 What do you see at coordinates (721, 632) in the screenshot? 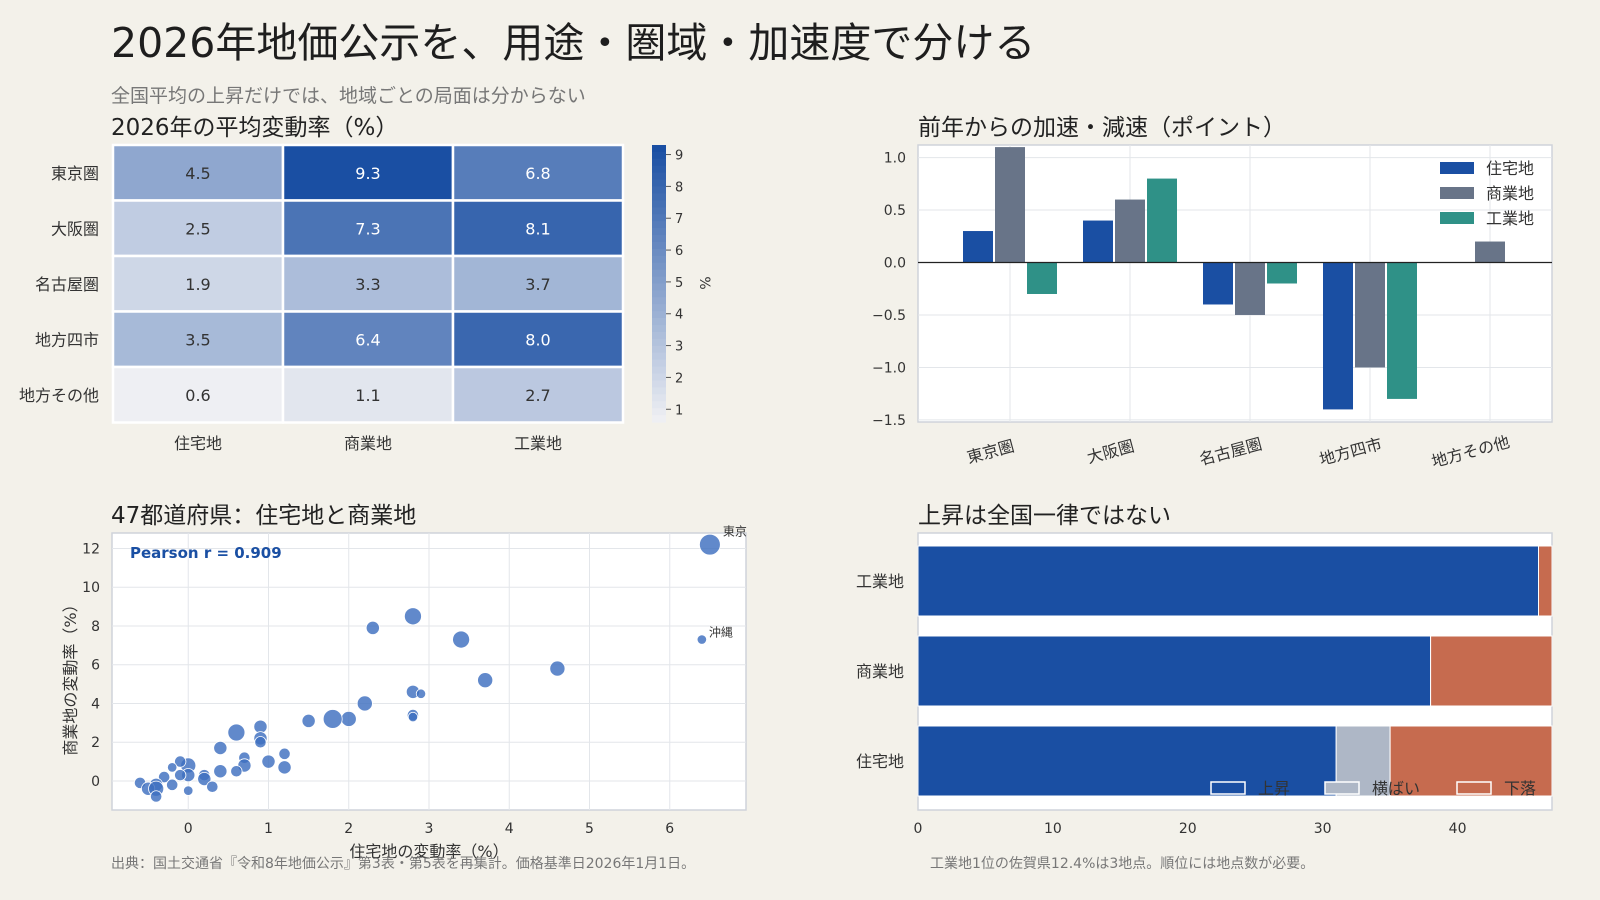
I see `scatter-point-label: 沖縄` at bounding box center [721, 632].